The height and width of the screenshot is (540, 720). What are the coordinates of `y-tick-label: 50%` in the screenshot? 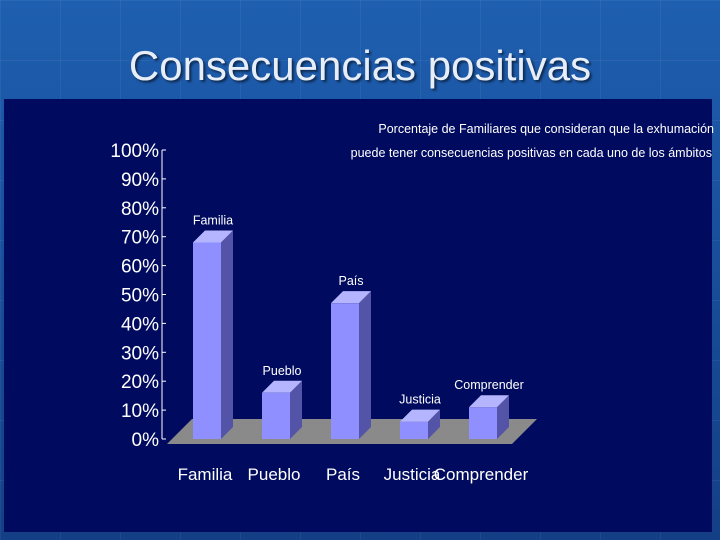 It's located at (140, 296).